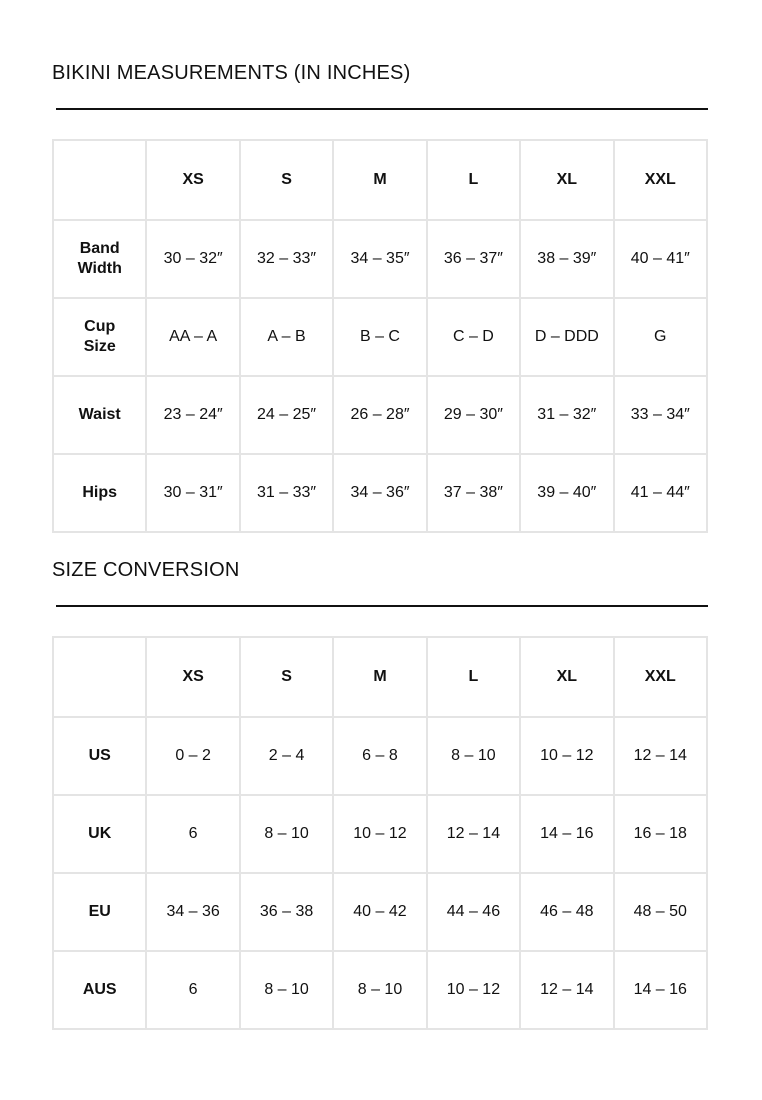 The width and height of the screenshot is (762, 1100). What do you see at coordinates (286, 337) in the screenshot?
I see `table-cell: A – B` at bounding box center [286, 337].